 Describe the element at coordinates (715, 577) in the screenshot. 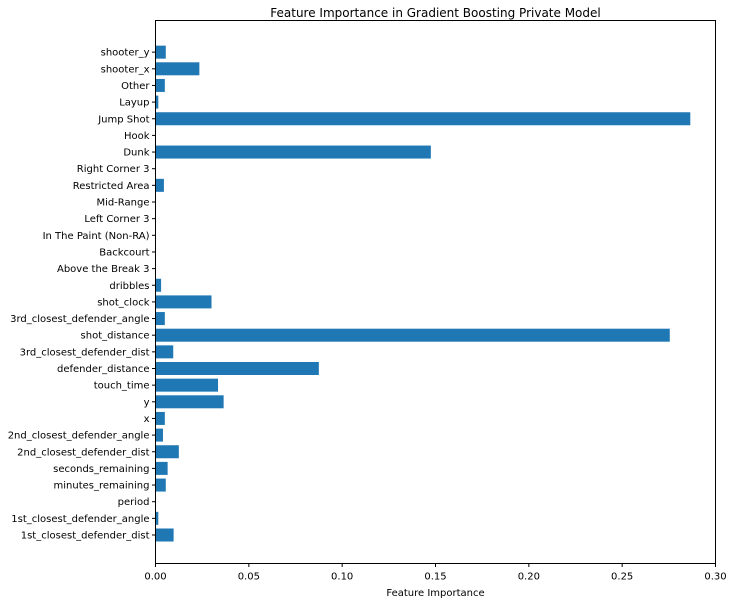

I see `x-tick-label: 0.30` at that location.